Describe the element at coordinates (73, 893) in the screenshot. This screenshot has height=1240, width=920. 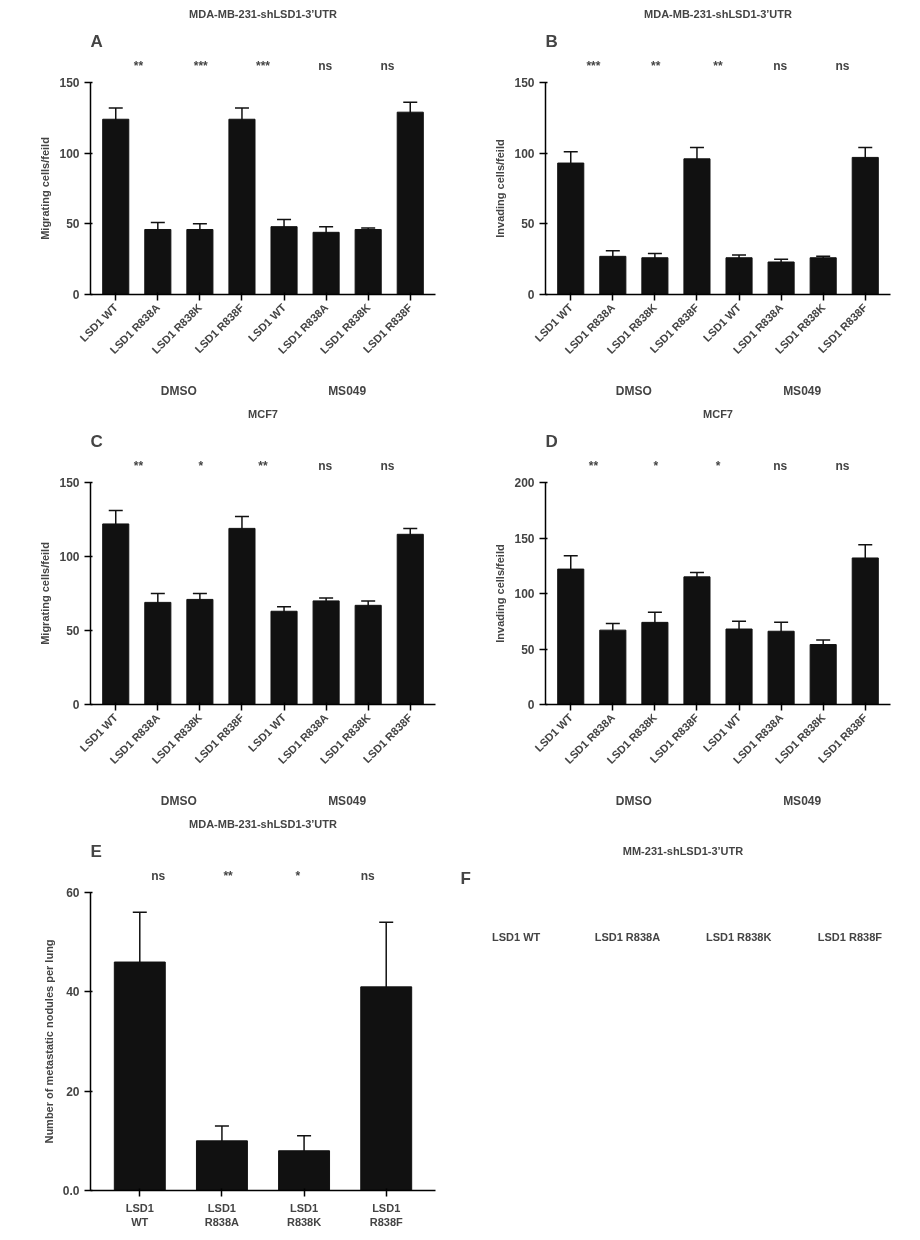
I see `y-tick-label: 60` at that location.